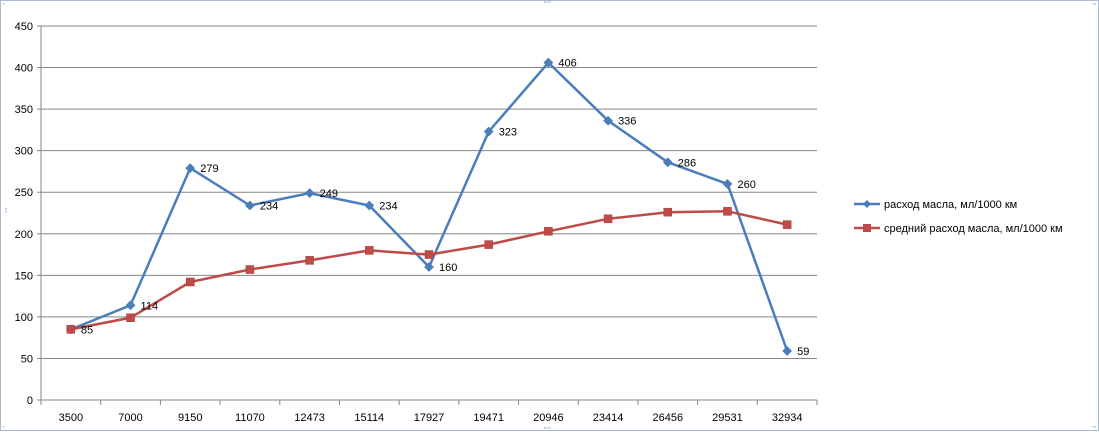 This screenshot has width=1099, height=434. I want to click on x-tick-label: 3500, so click(71, 418).